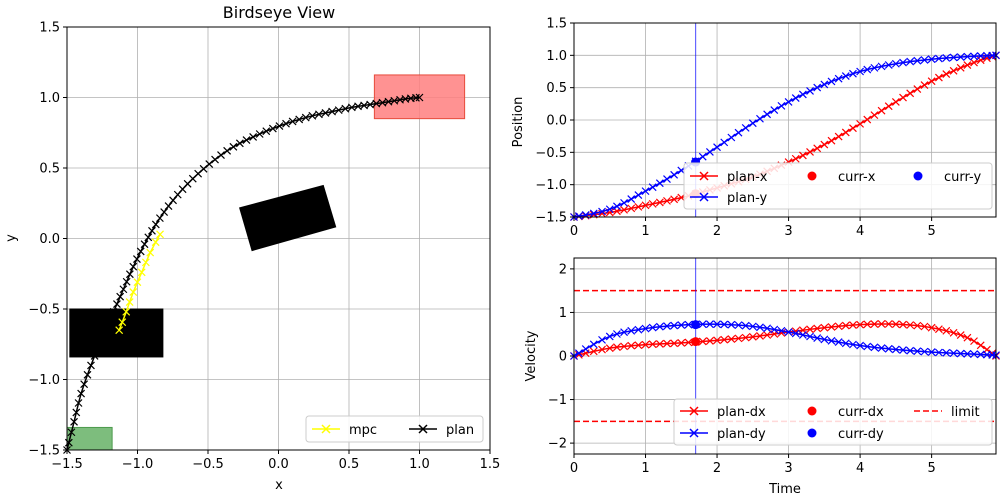 The width and height of the screenshot is (1000, 500). What do you see at coordinates (423, 429) in the screenshot?
I see `legend-plan-marker` at bounding box center [423, 429].